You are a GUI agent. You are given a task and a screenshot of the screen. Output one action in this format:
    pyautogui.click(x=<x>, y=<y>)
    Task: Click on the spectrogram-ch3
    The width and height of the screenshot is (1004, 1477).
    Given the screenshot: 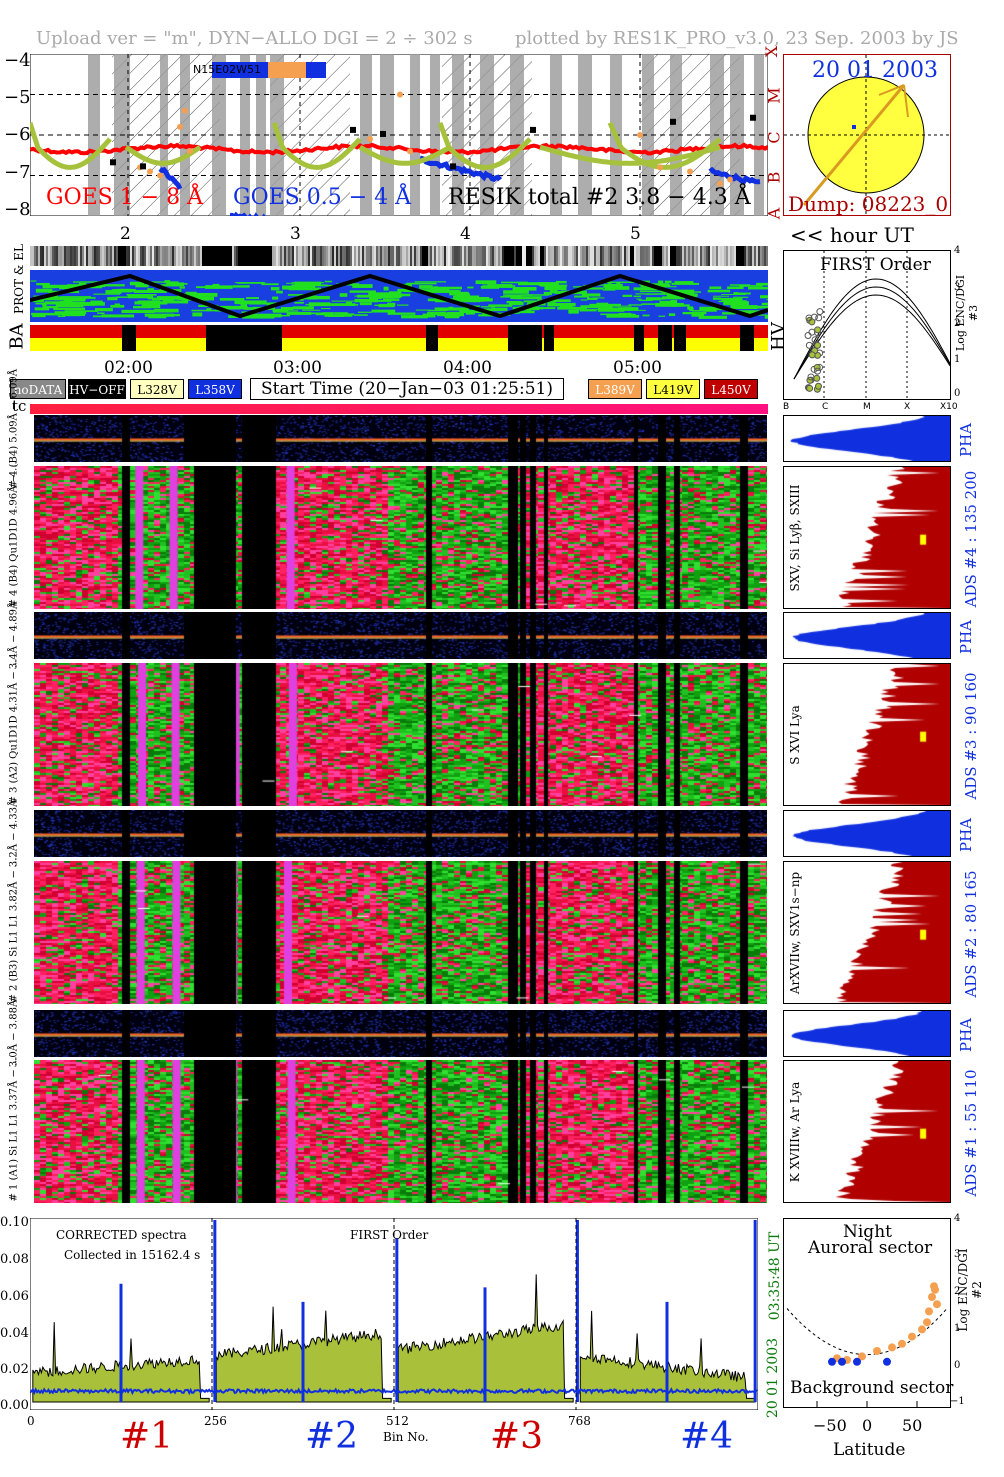 What is the action you would take?
    pyautogui.click(x=400, y=734)
    